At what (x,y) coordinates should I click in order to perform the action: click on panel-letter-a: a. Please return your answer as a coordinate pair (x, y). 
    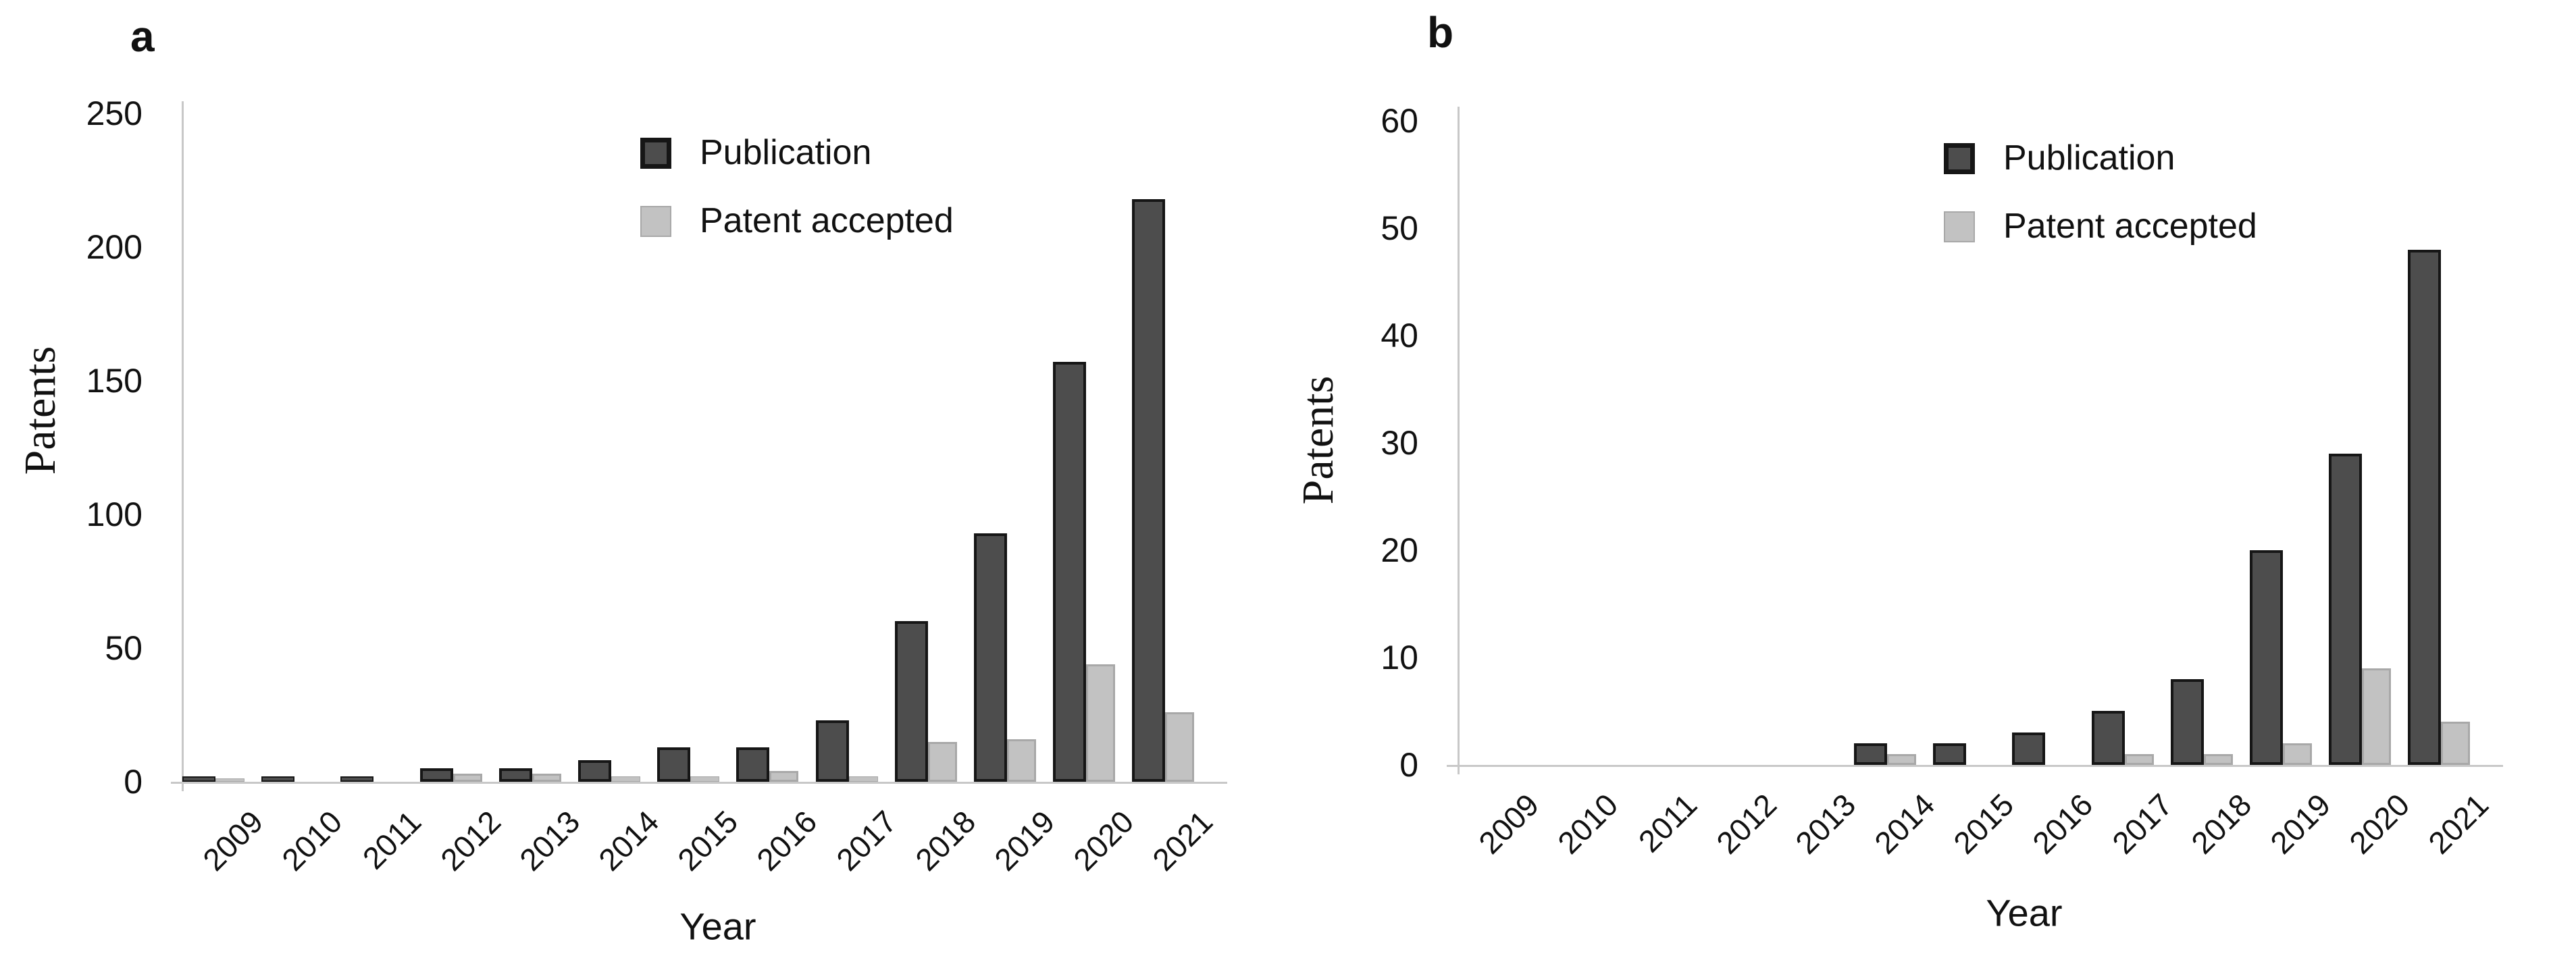
    Looking at the image, I should click on (142, 36).